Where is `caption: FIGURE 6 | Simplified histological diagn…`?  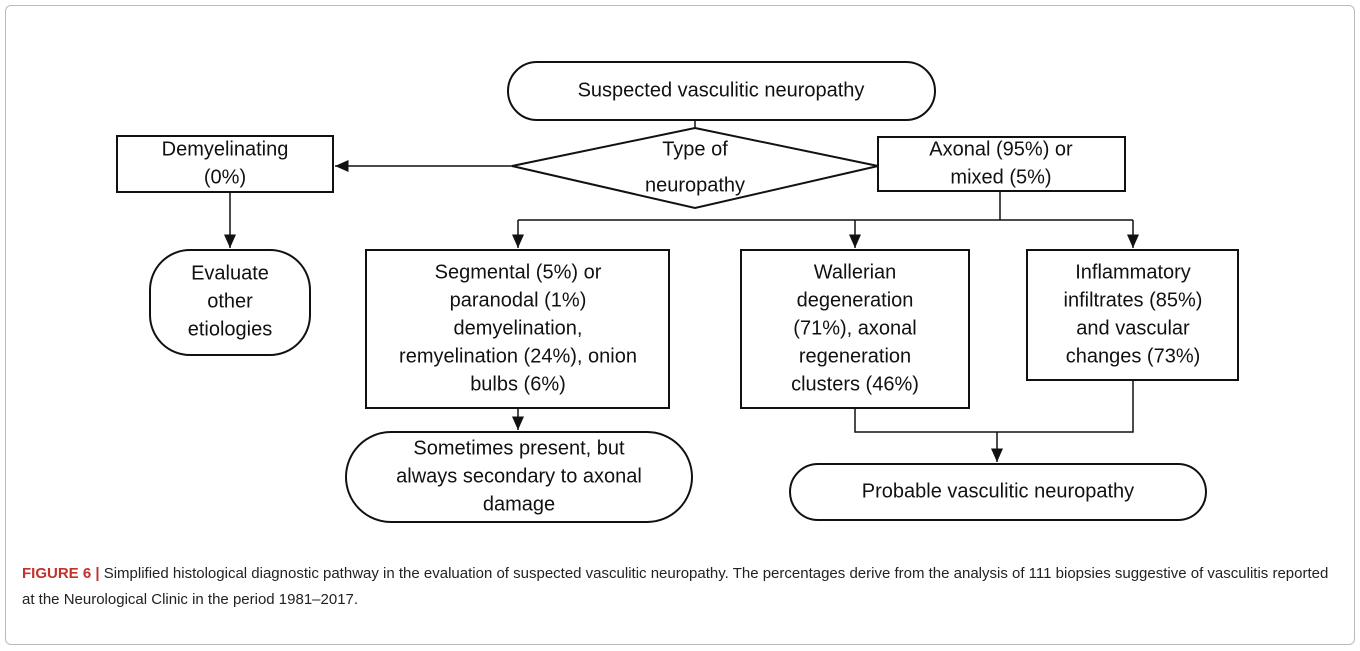
caption: FIGURE 6 | Simplified histological diagn… is located at coordinates (682, 587).